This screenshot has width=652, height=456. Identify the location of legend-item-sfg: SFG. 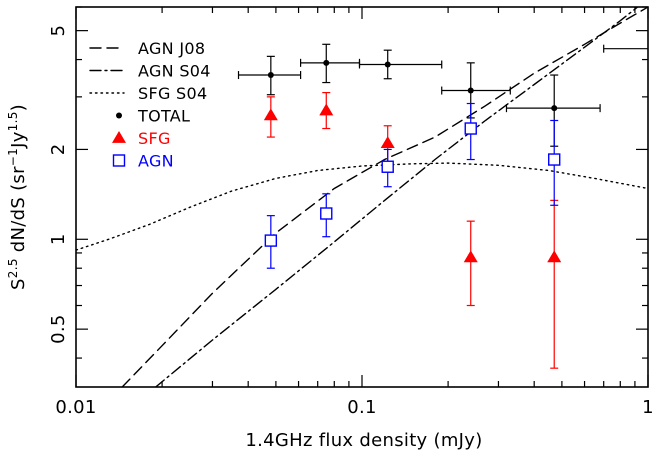
(141, 138).